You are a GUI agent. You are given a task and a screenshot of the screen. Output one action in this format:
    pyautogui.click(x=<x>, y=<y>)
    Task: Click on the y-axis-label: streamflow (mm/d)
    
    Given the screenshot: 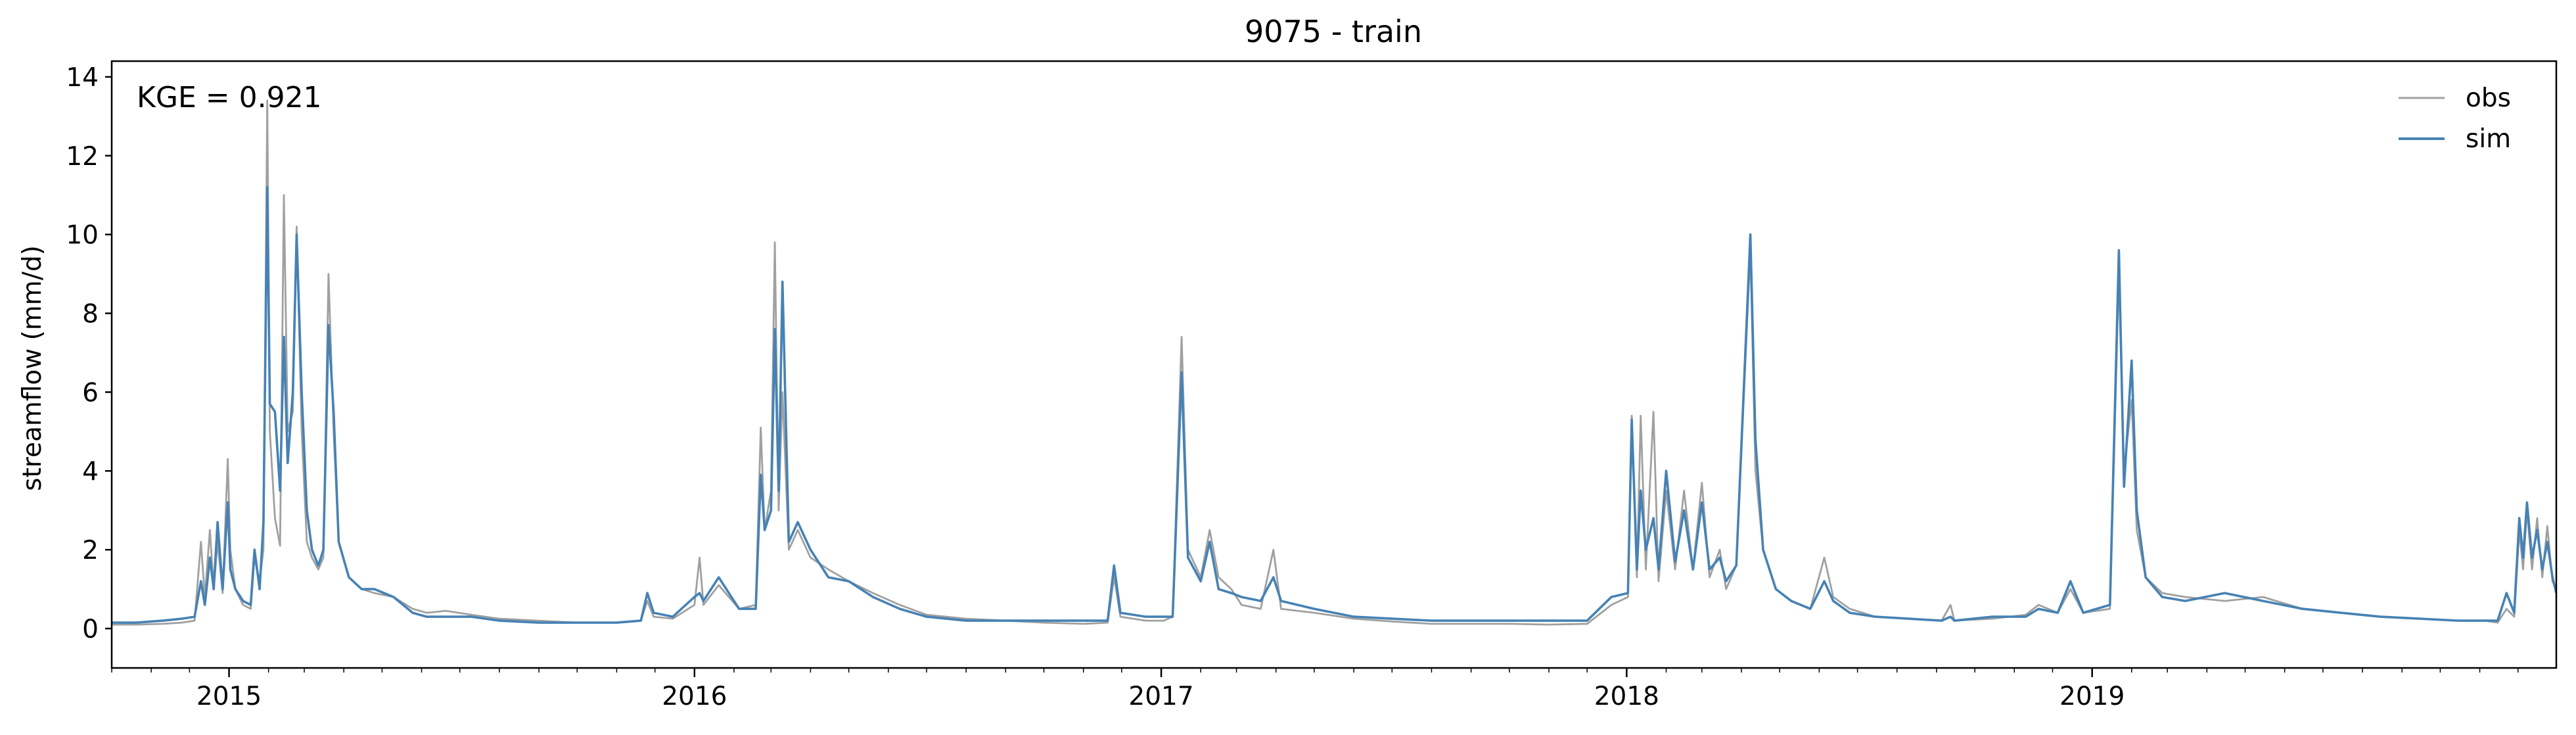 What is the action you would take?
    pyautogui.click(x=32, y=368)
    